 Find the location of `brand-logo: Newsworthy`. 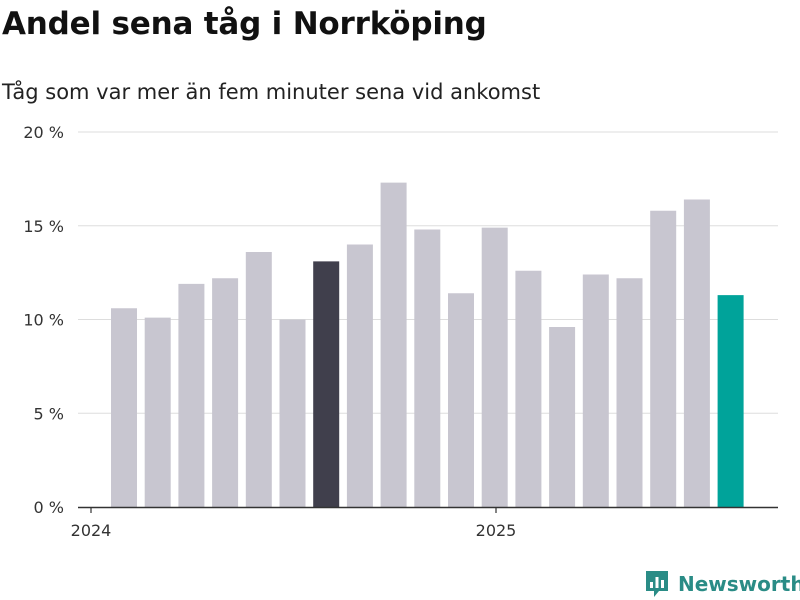

brand-logo: Newsworthy is located at coordinates (722, 584).